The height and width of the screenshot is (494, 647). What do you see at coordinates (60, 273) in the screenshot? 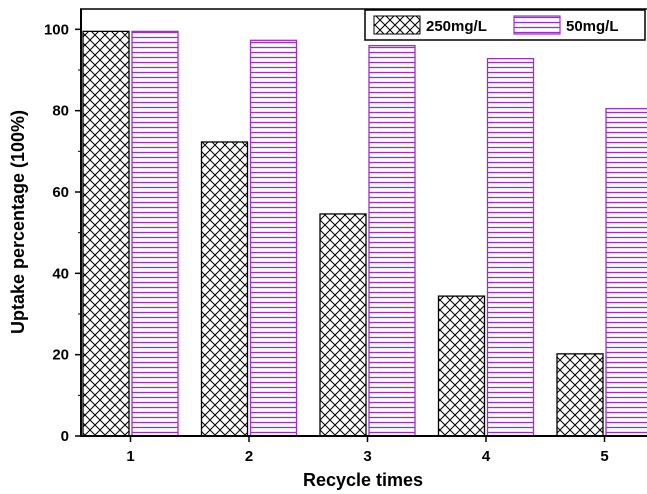
I see `y-tick-label: 40` at bounding box center [60, 273].